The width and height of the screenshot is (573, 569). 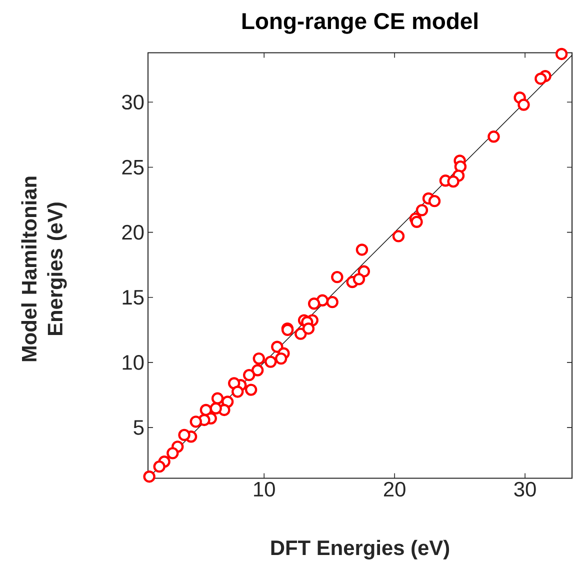 I want to click on x-tick-label: 20, so click(x=395, y=489).